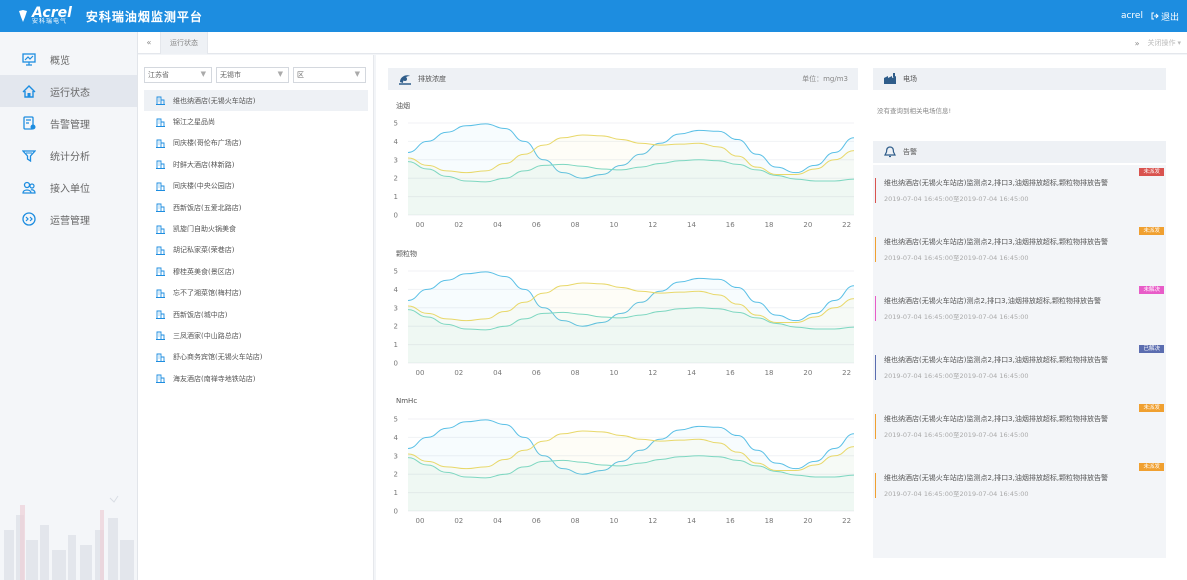 This screenshot has width=1187, height=580. Describe the element at coordinates (256, 207) in the screenshot. I see `station-item: 西新饭店(五爱北路店)` at that location.